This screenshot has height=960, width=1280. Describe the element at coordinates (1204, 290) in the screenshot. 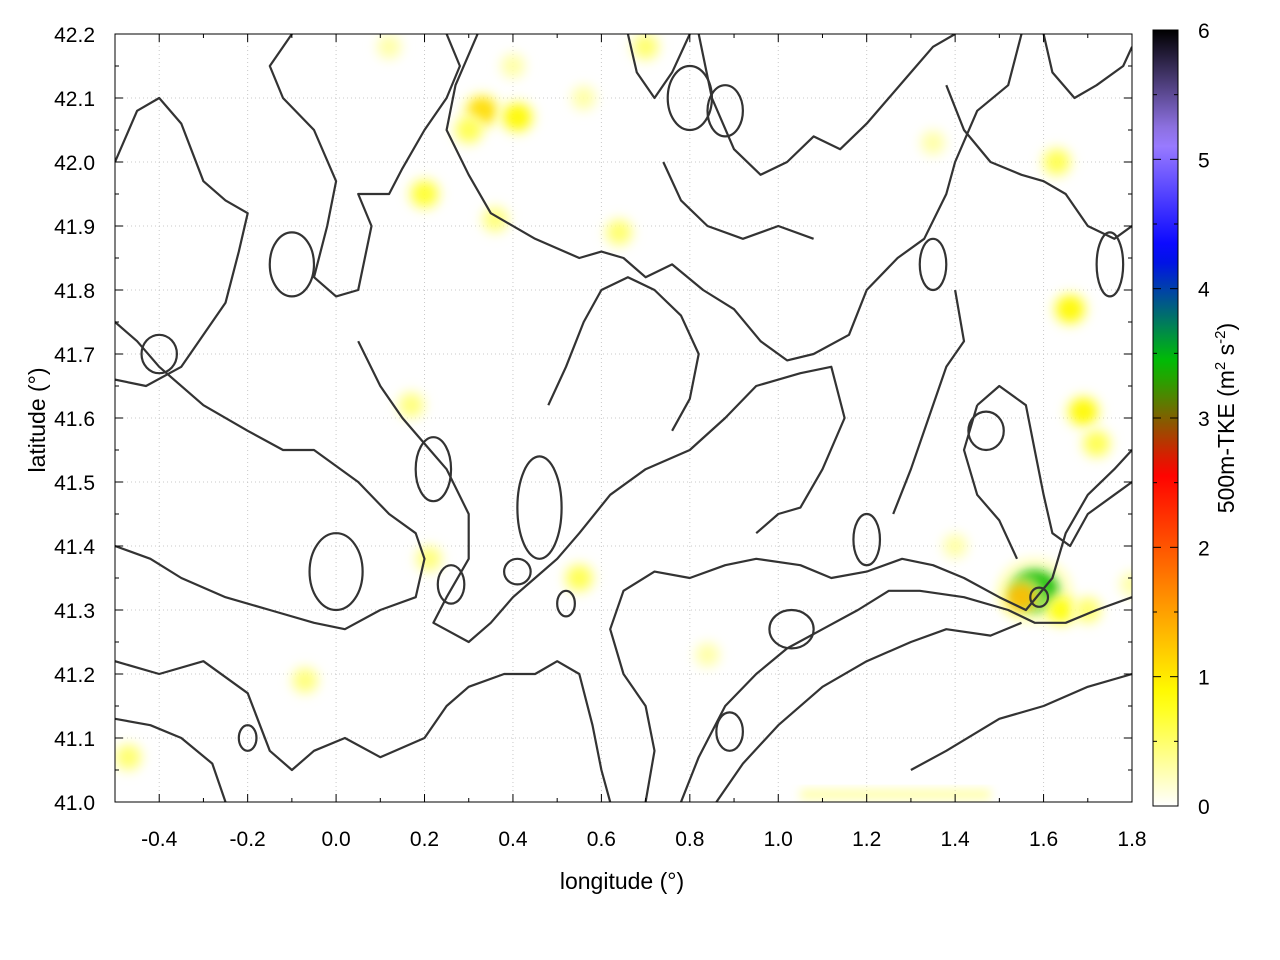

I see `colorbar-tick-label: 4` at that location.